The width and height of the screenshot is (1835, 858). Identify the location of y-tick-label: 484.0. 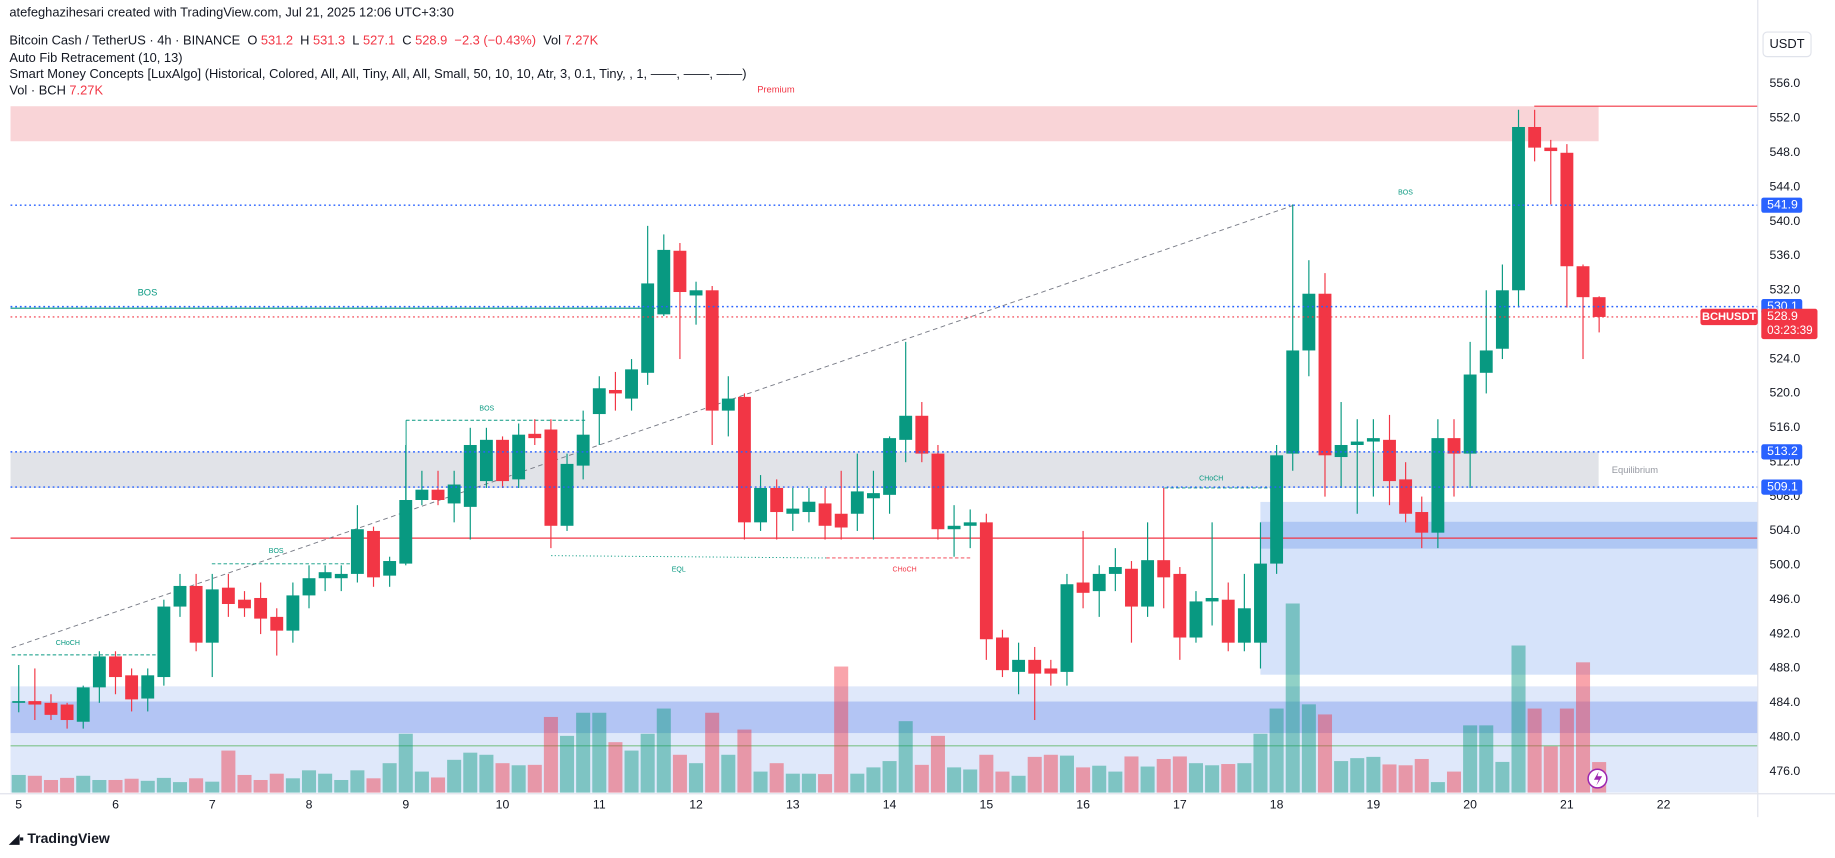
(1784, 702).